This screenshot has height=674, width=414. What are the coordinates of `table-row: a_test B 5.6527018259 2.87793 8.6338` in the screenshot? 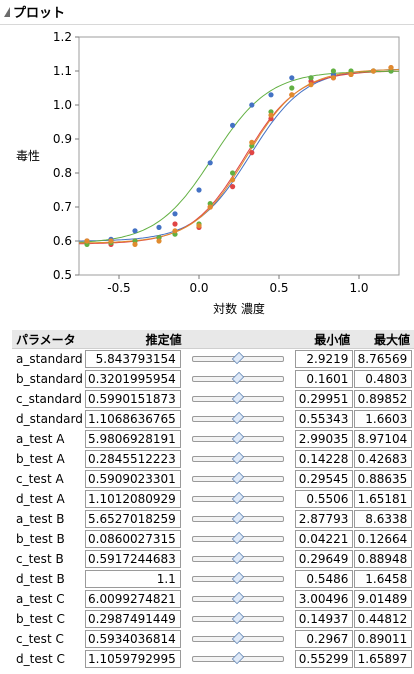 It's located at (213, 519).